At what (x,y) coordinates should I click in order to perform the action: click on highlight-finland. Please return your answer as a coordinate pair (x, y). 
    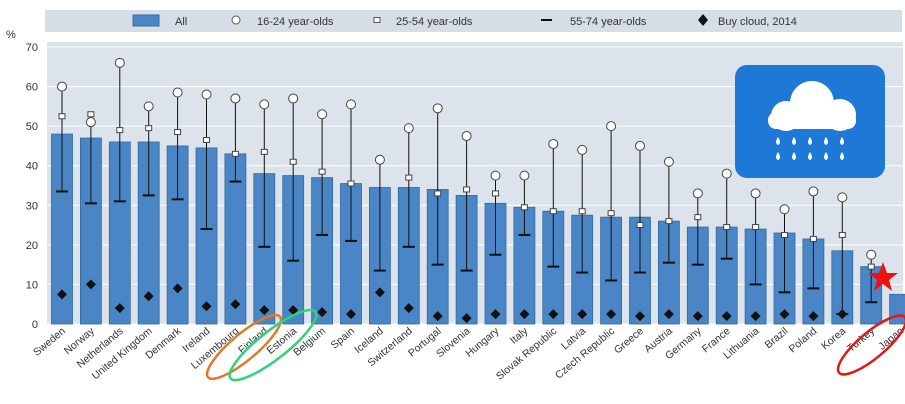
    Looking at the image, I should click on (244, 347).